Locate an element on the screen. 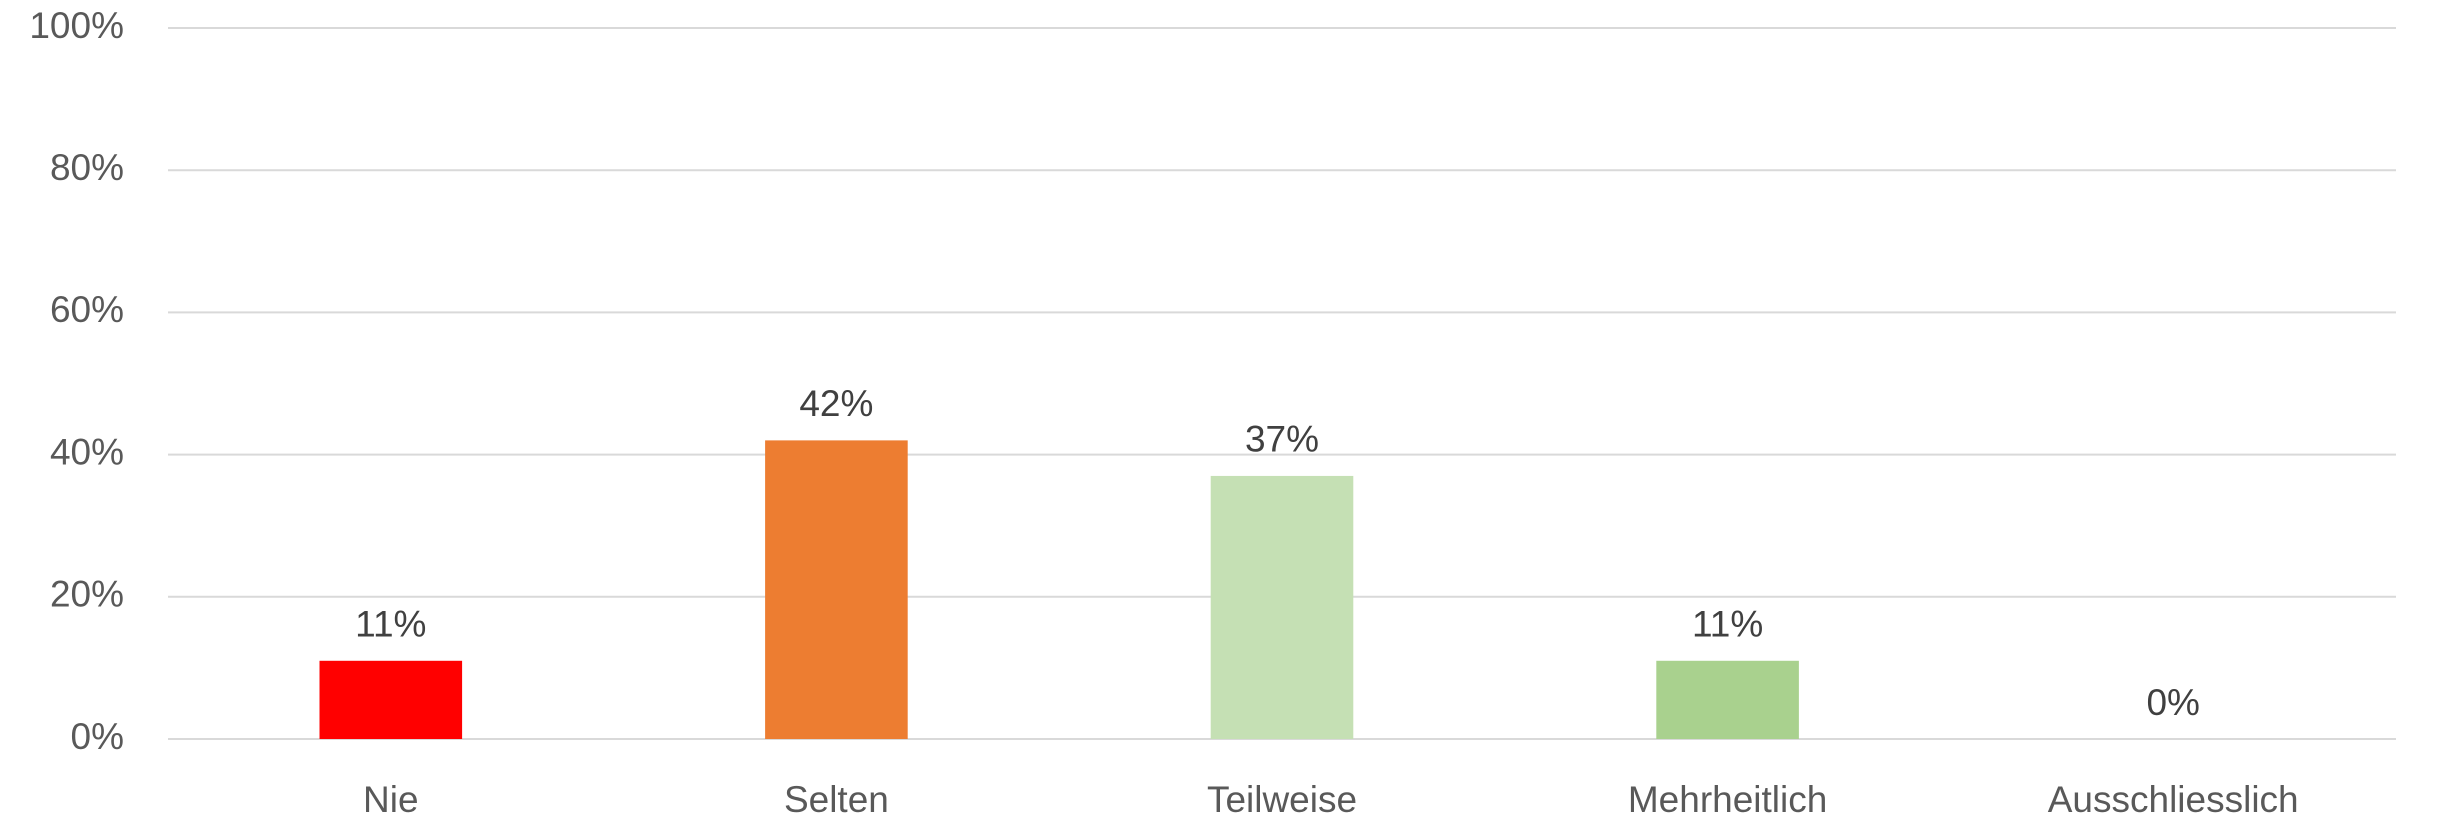  y-tick-label: 60% is located at coordinates (87, 309).